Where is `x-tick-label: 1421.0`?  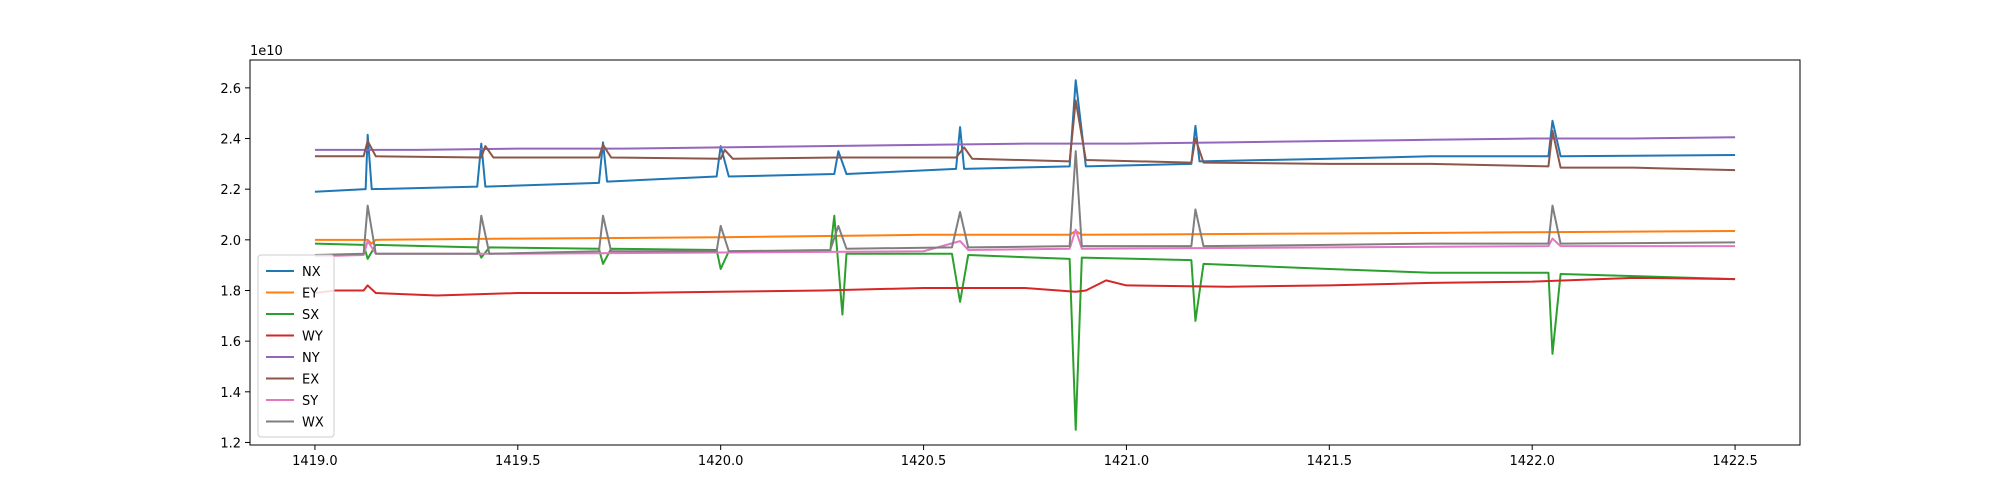 x-tick-label: 1421.0 is located at coordinates (1127, 461).